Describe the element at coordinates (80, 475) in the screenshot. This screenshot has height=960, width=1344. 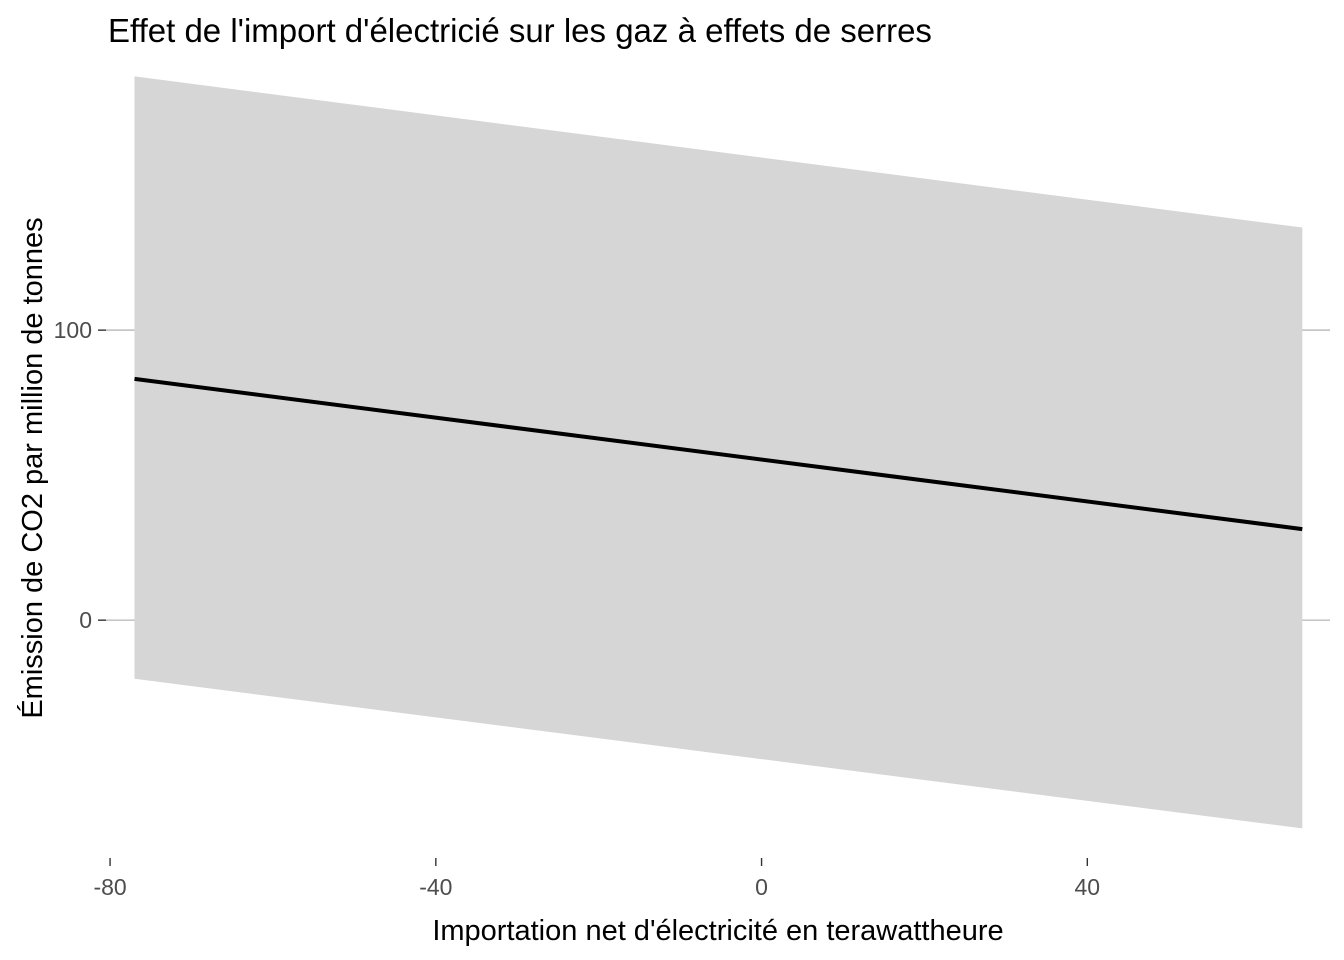
I see `y-axis: 0 100` at that location.